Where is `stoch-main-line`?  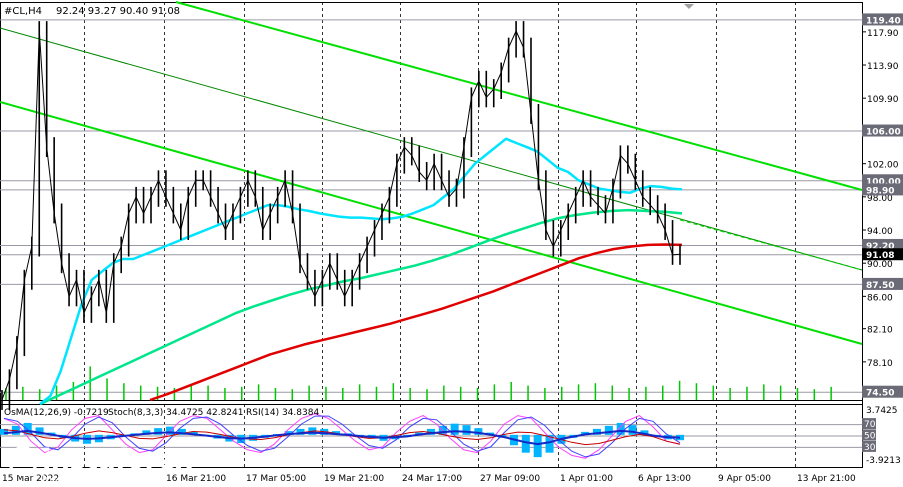
stoch-main-line is located at coordinates (342, 436).